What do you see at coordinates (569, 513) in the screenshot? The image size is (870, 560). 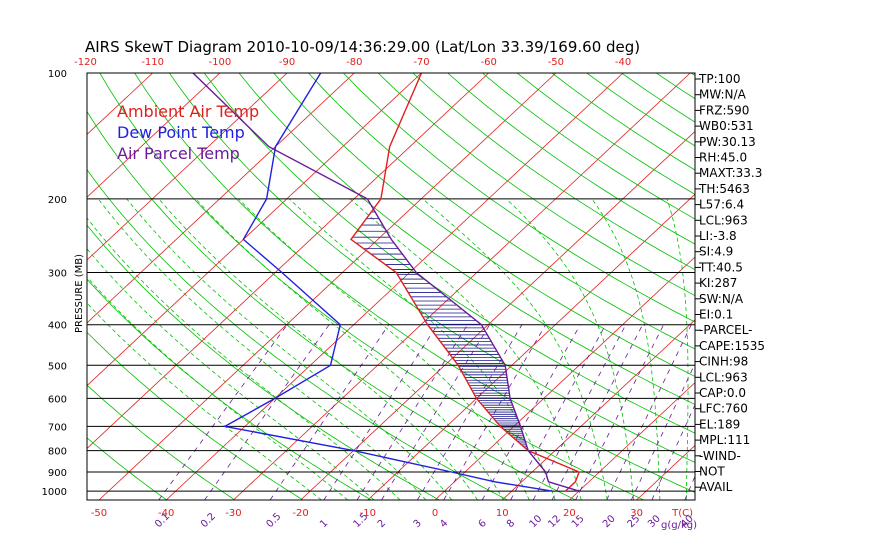 I see `bottom-temp-tick-label: 20` at bounding box center [569, 513].